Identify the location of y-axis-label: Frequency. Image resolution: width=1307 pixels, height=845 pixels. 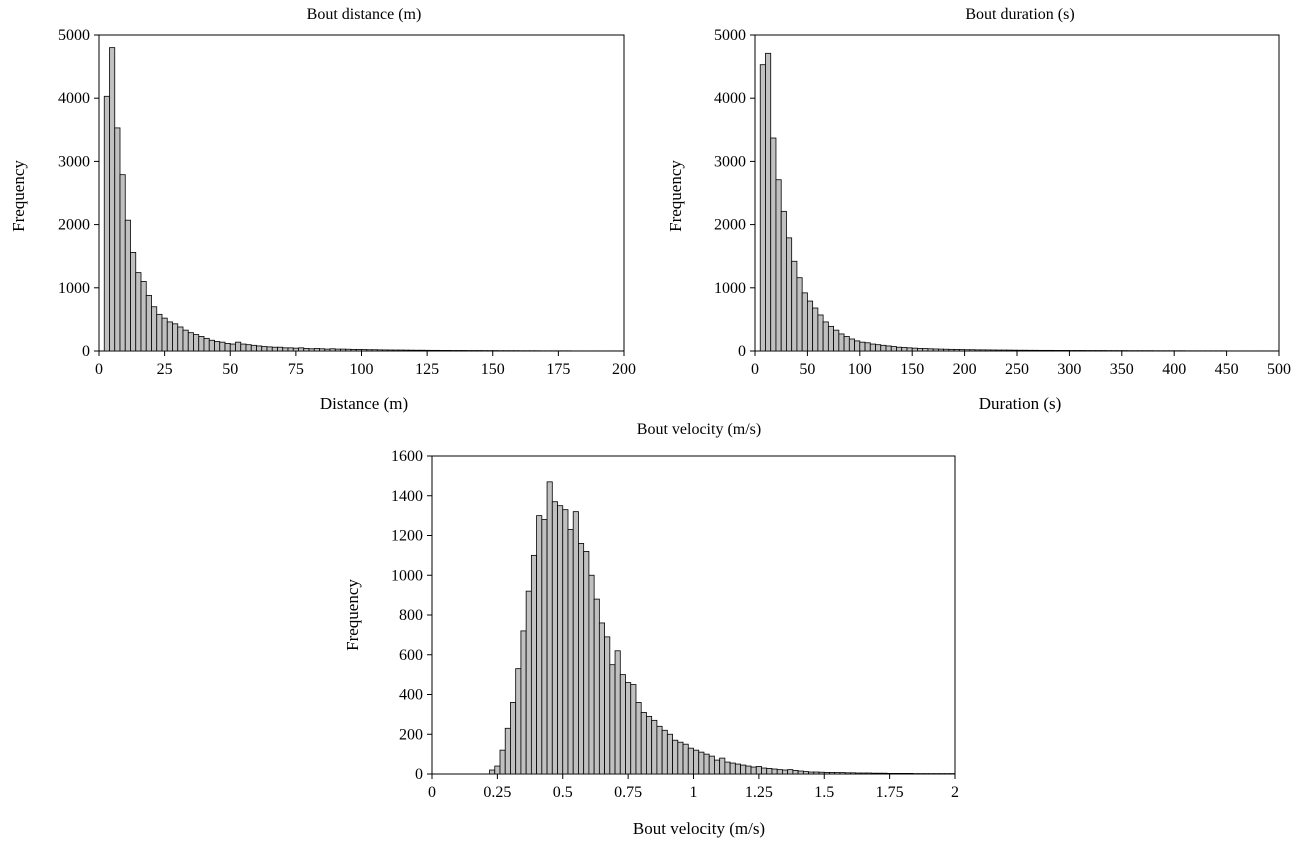
(675, 196).